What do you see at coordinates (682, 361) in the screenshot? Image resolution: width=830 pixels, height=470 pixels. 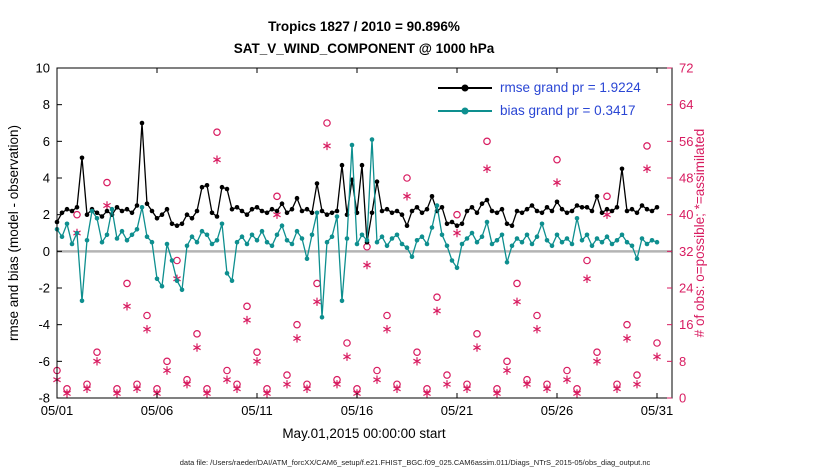 I see `y-tick-label-right: 8` at bounding box center [682, 361].